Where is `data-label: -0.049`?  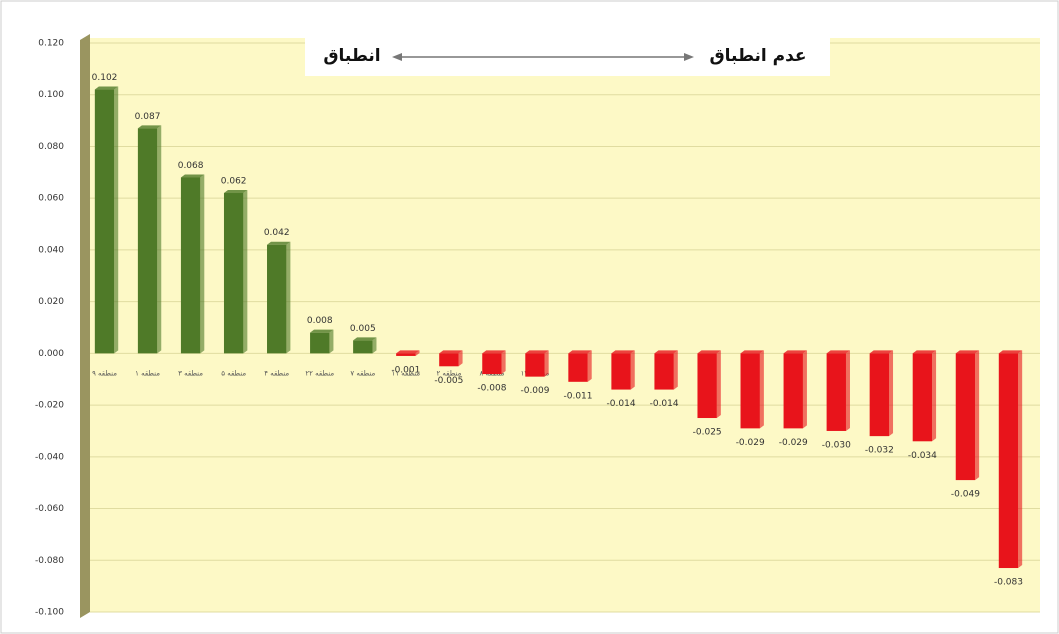 data-label: -0.049 is located at coordinates (965, 495).